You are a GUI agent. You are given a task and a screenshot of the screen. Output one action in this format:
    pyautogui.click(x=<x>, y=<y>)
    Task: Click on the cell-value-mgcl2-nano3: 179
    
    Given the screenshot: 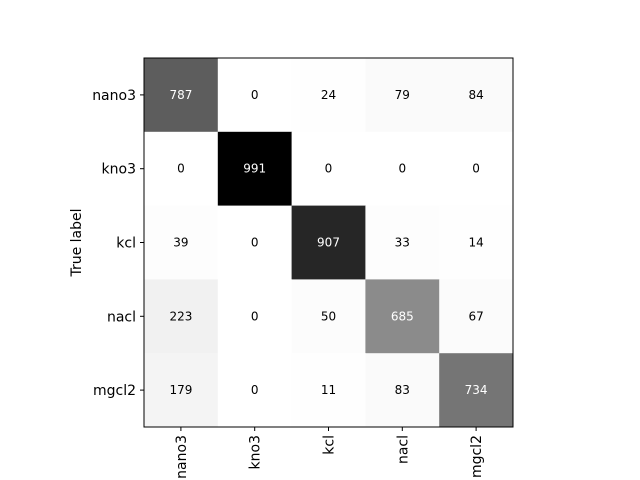 What is the action you would take?
    pyautogui.click(x=180, y=390)
    